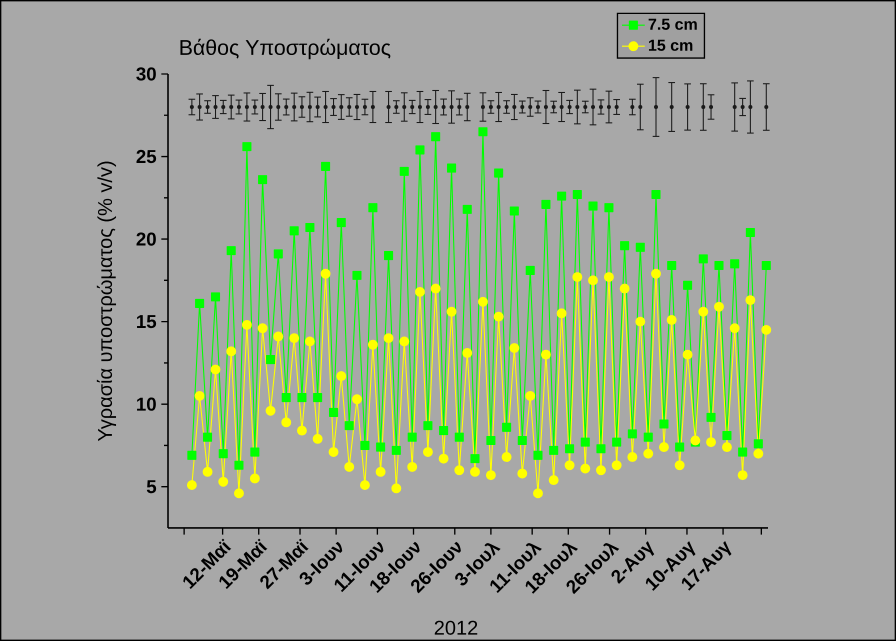  What do you see at coordinates (672, 24) in the screenshot?
I see `legend-label: 7.5 cm` at bounding box center [672, 24].